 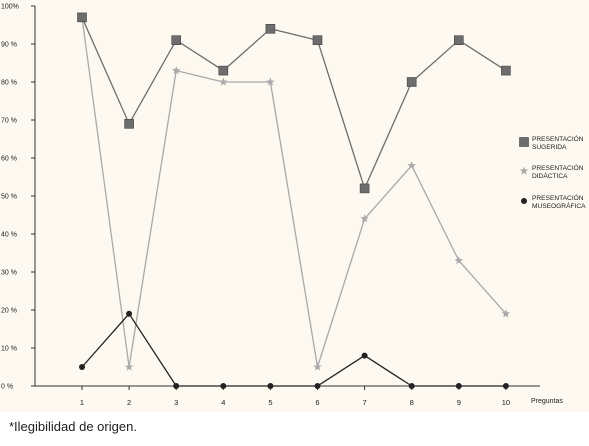 What do you see at coordinates (82, 402) in the screenshot?
I see `x-tick-label: 1` at bounding box center [82, 402].